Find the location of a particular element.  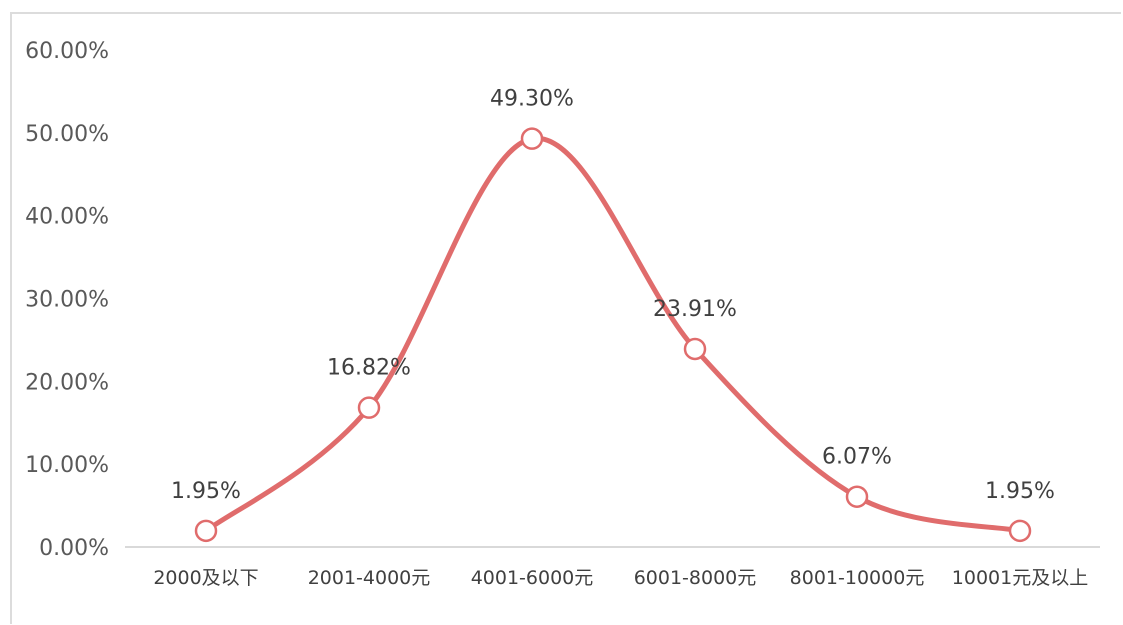

x-tick-label: 6001-8000元 is located at coordinates (695, 578).